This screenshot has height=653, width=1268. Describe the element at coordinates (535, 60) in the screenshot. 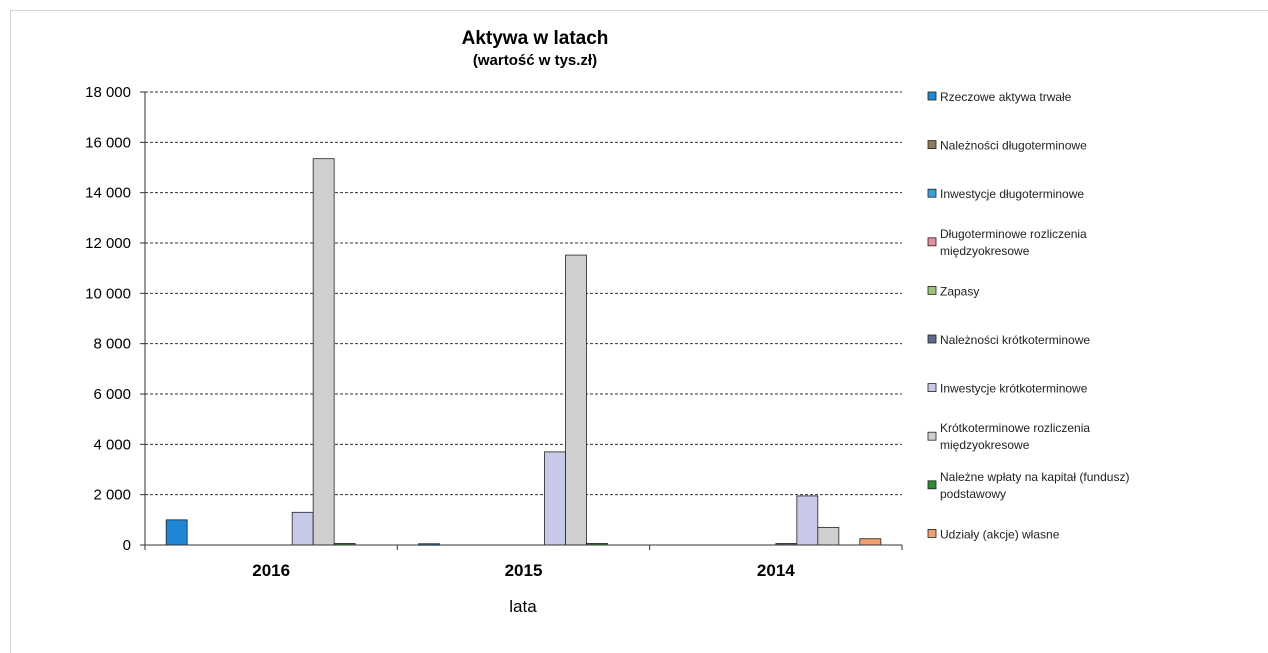

I see `chart-subtitle: (wartość w tys.zł)` at that location.